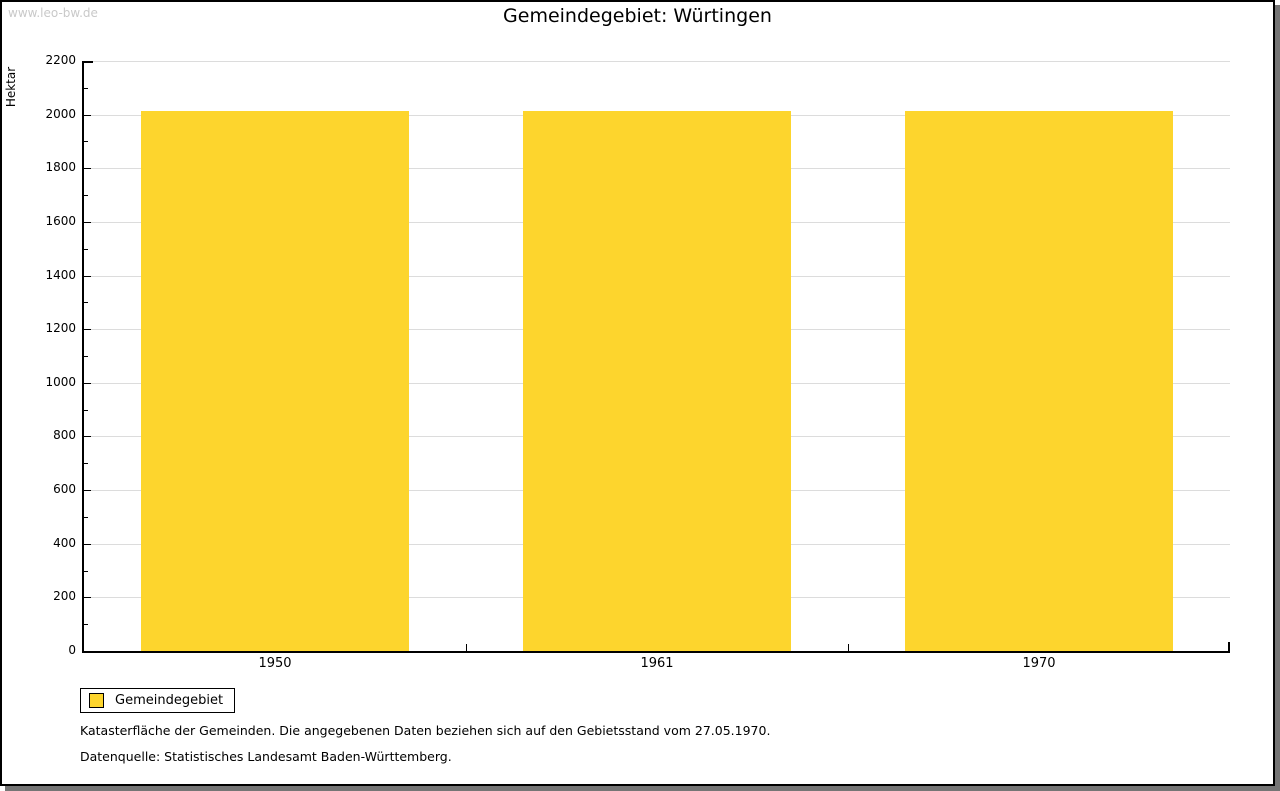  I want to click on y-tick-label: 1600, so click(60, 220).